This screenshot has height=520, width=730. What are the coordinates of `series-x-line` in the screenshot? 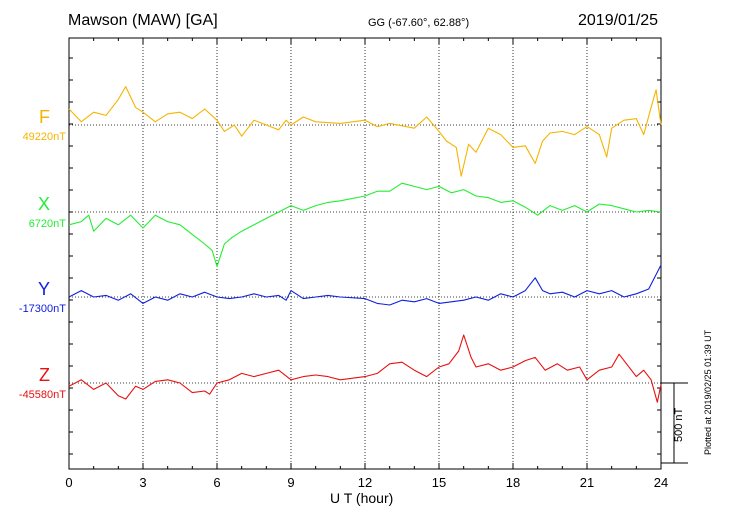 It's located at (365, 224).